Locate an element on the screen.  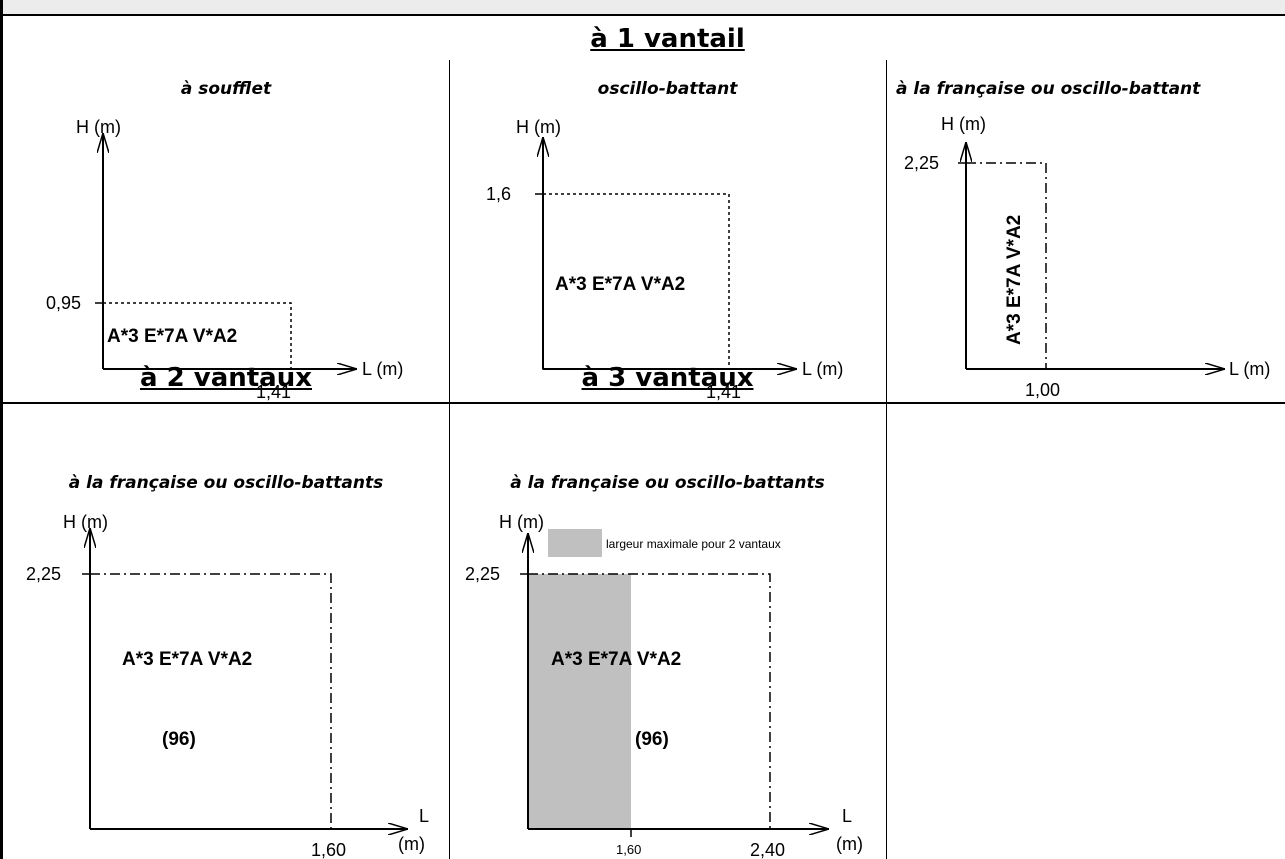
x-value-label-2-vantaux: 1,60 is located at coordinates (628, 849).